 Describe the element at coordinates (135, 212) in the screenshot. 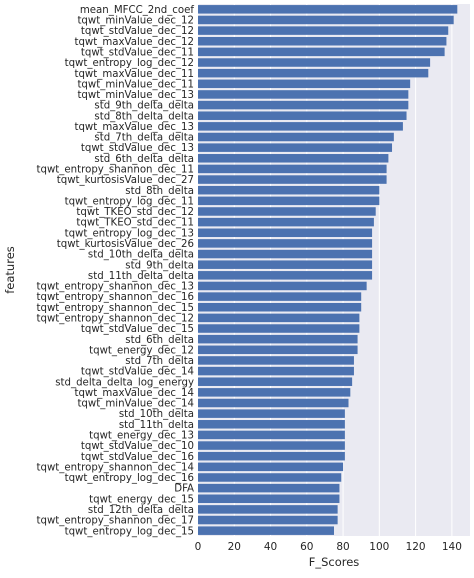

I see `category-label: tqwt_TKEO_std_dec_12` at that location.